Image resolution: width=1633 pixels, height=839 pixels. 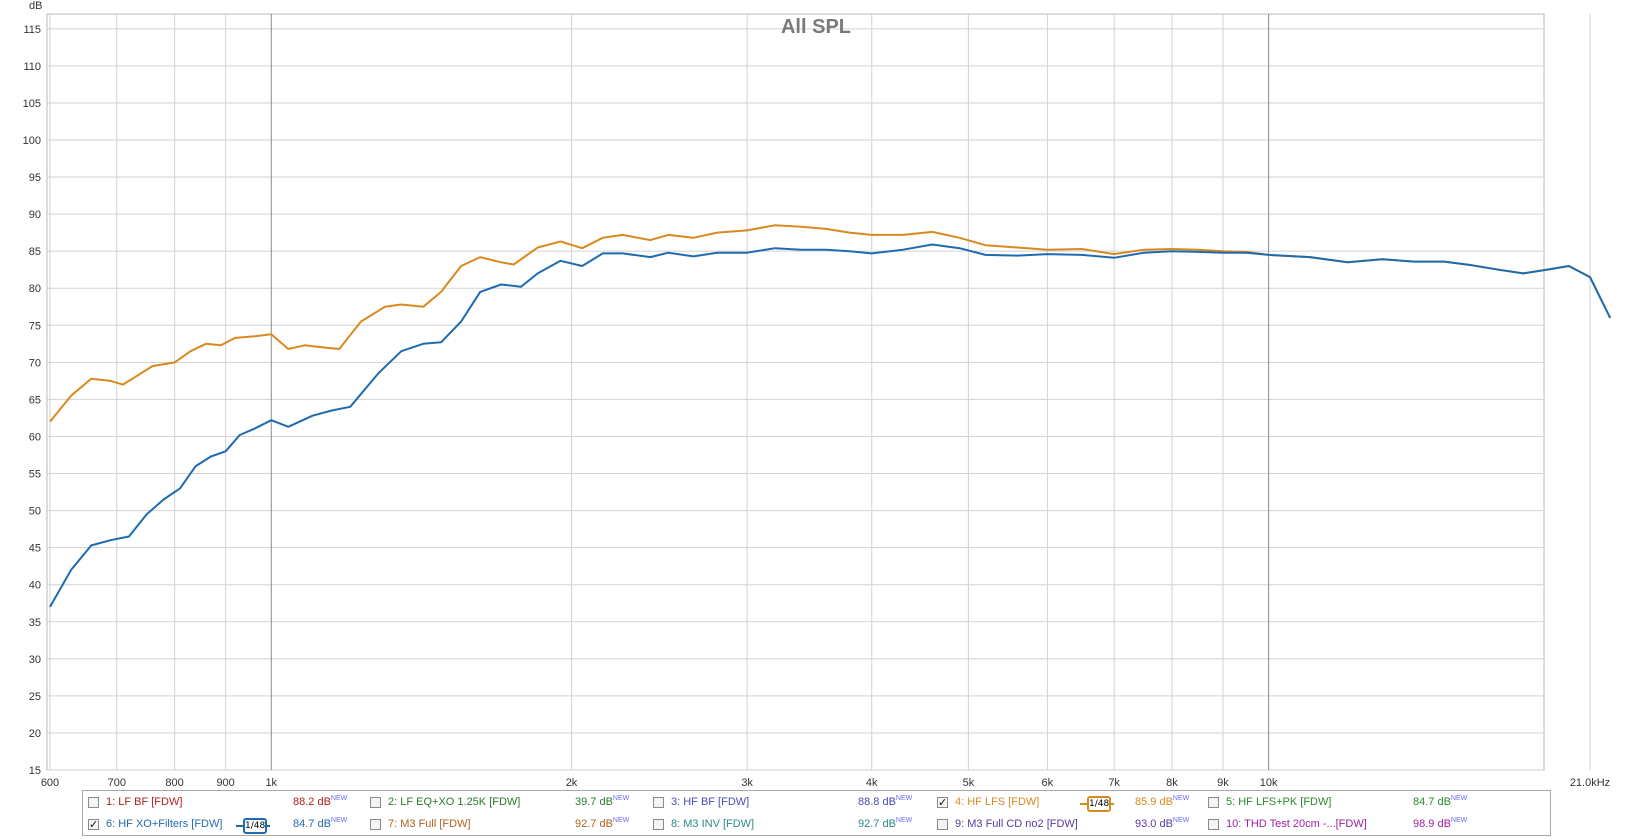 What do you see at coordinates (35, 289) in the screenshot?
I see `y-tick-label: 80` at bounding box center [35, 289].